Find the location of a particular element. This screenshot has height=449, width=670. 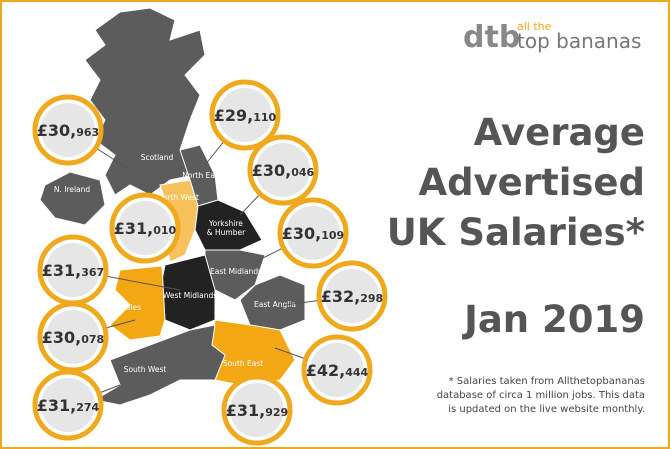

region-name: East Midlands is located at coordinates (236, 271).